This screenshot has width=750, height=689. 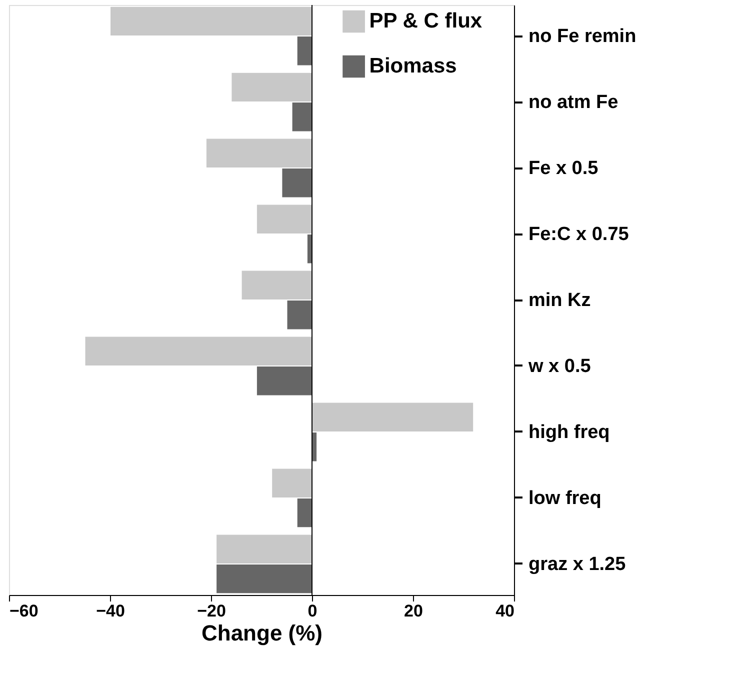 What do you see at coordinates (579, 235) in the screenshot?
I see `y-tick-label: Fe:C x 0.75` at bounding box center [579, 235].